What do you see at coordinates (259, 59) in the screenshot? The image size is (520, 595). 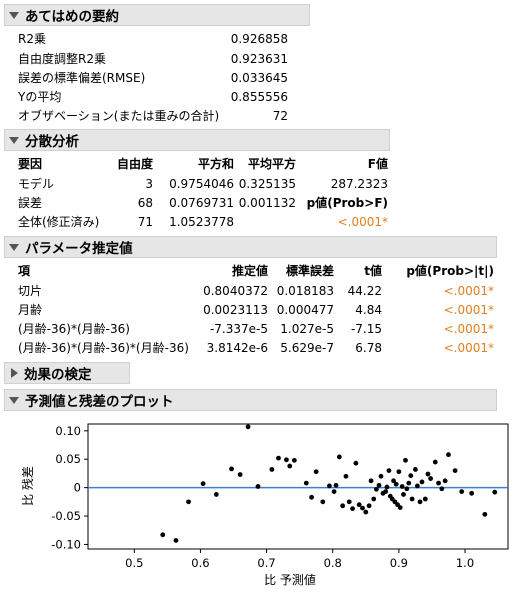 I see `summary-value: 0.923631` at bounding box center [259, 59].